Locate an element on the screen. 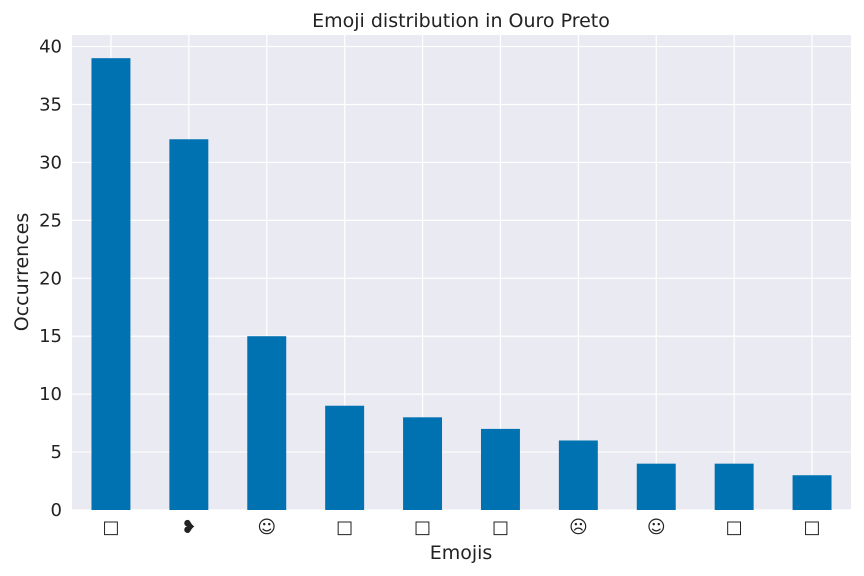  y-axis-ticks: 0 5 10 15 20 25 30 35 40 is located at coordinates (50, 279).